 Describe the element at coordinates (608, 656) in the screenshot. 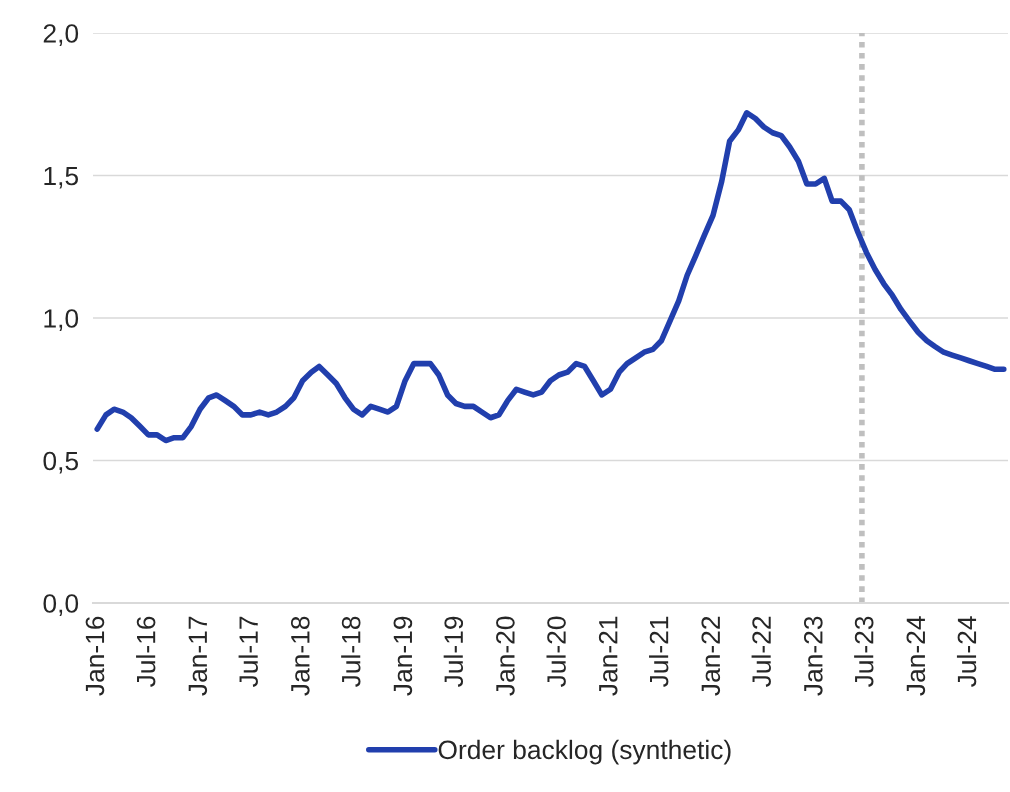

I see `x-tick-label: Jan-21` at that location.